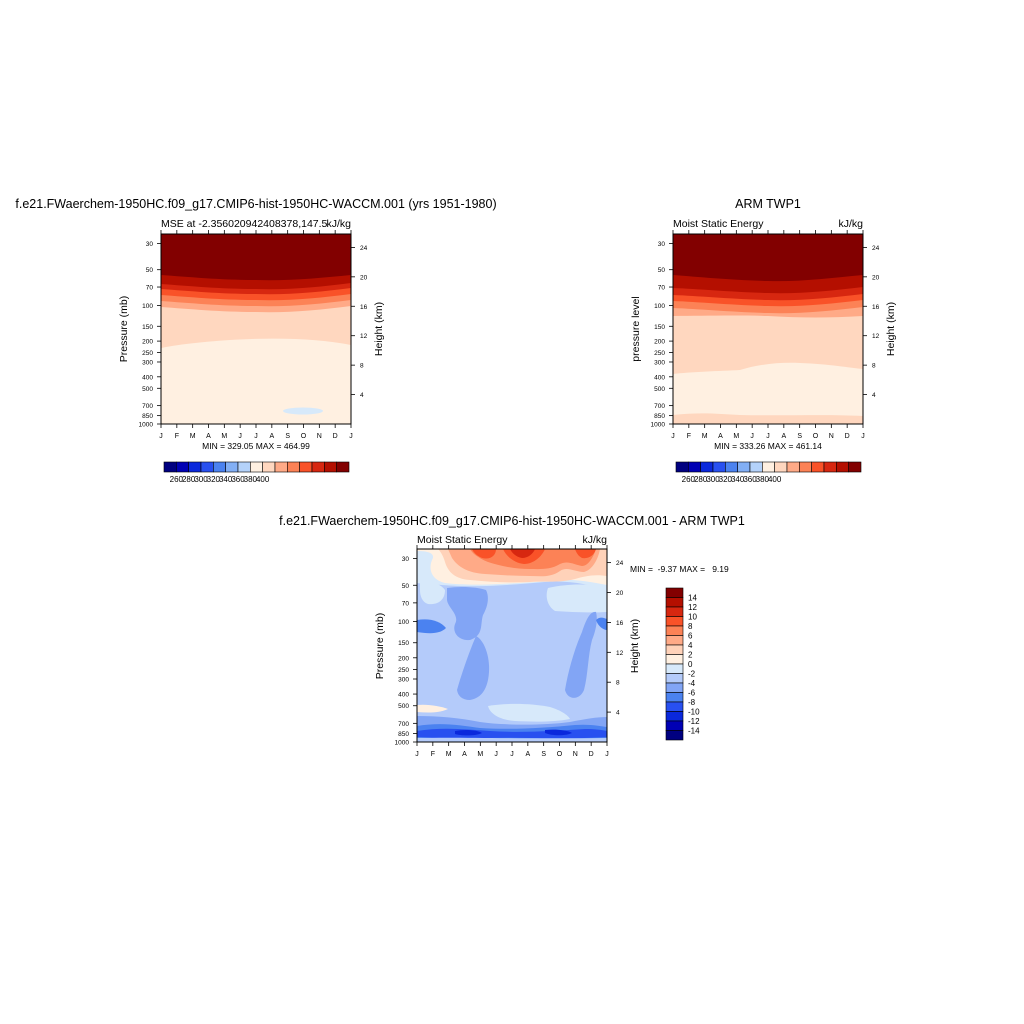 The width and height of the screenshot is (1024, 1024). Describe the element at coordinates (402, 743) in the screenshot. I see `difference-y-tick-label: 1000` at that location.